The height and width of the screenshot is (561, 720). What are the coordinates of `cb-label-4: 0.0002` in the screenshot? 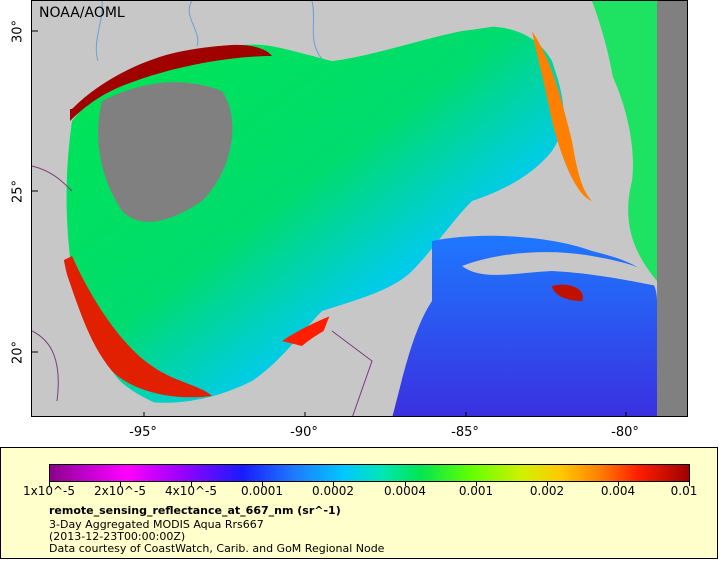 It's located at (333, 491).